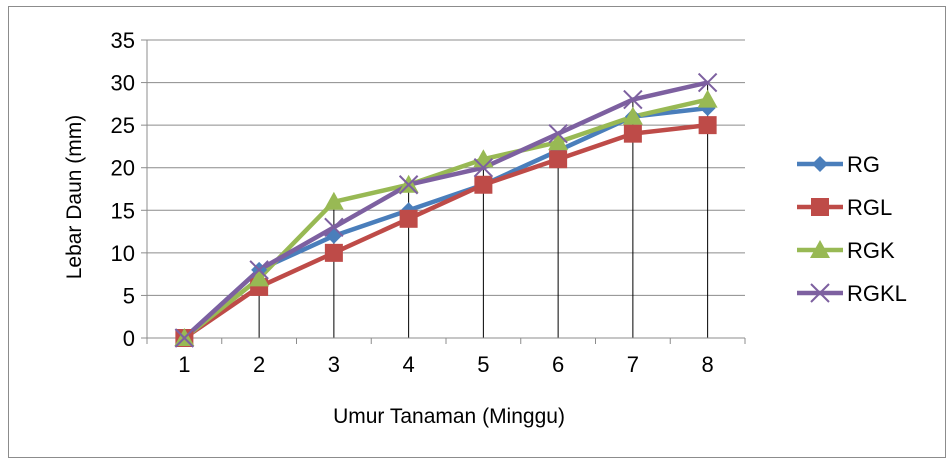  What do you see at coordinates (863, 164) in the screenshot?
I see `legend-label: RG` at bounding box center [863, 164].